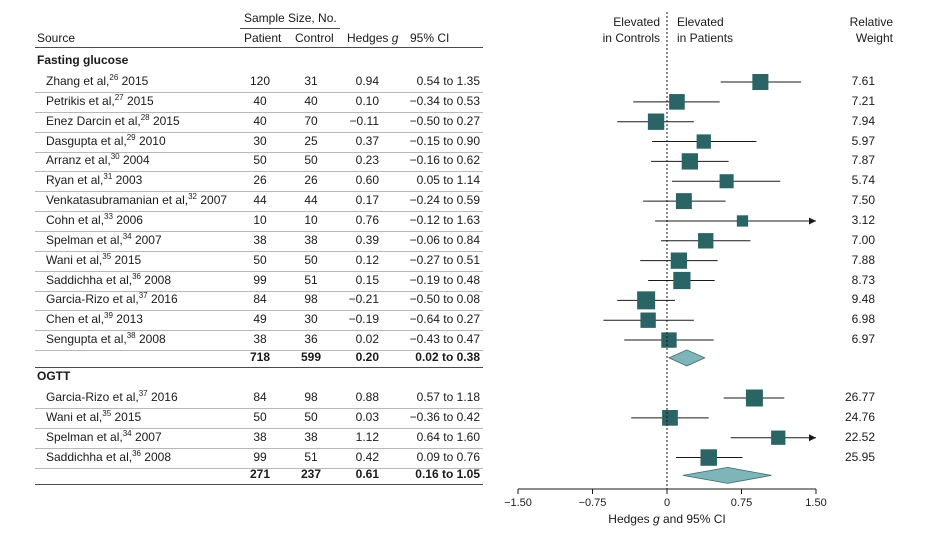 The width and height of the screenshot is (930, 539). What do you see at coordinates (260, 456) in the screenshot?
I see `study-patient: 99` at bounding box center [260, 456].